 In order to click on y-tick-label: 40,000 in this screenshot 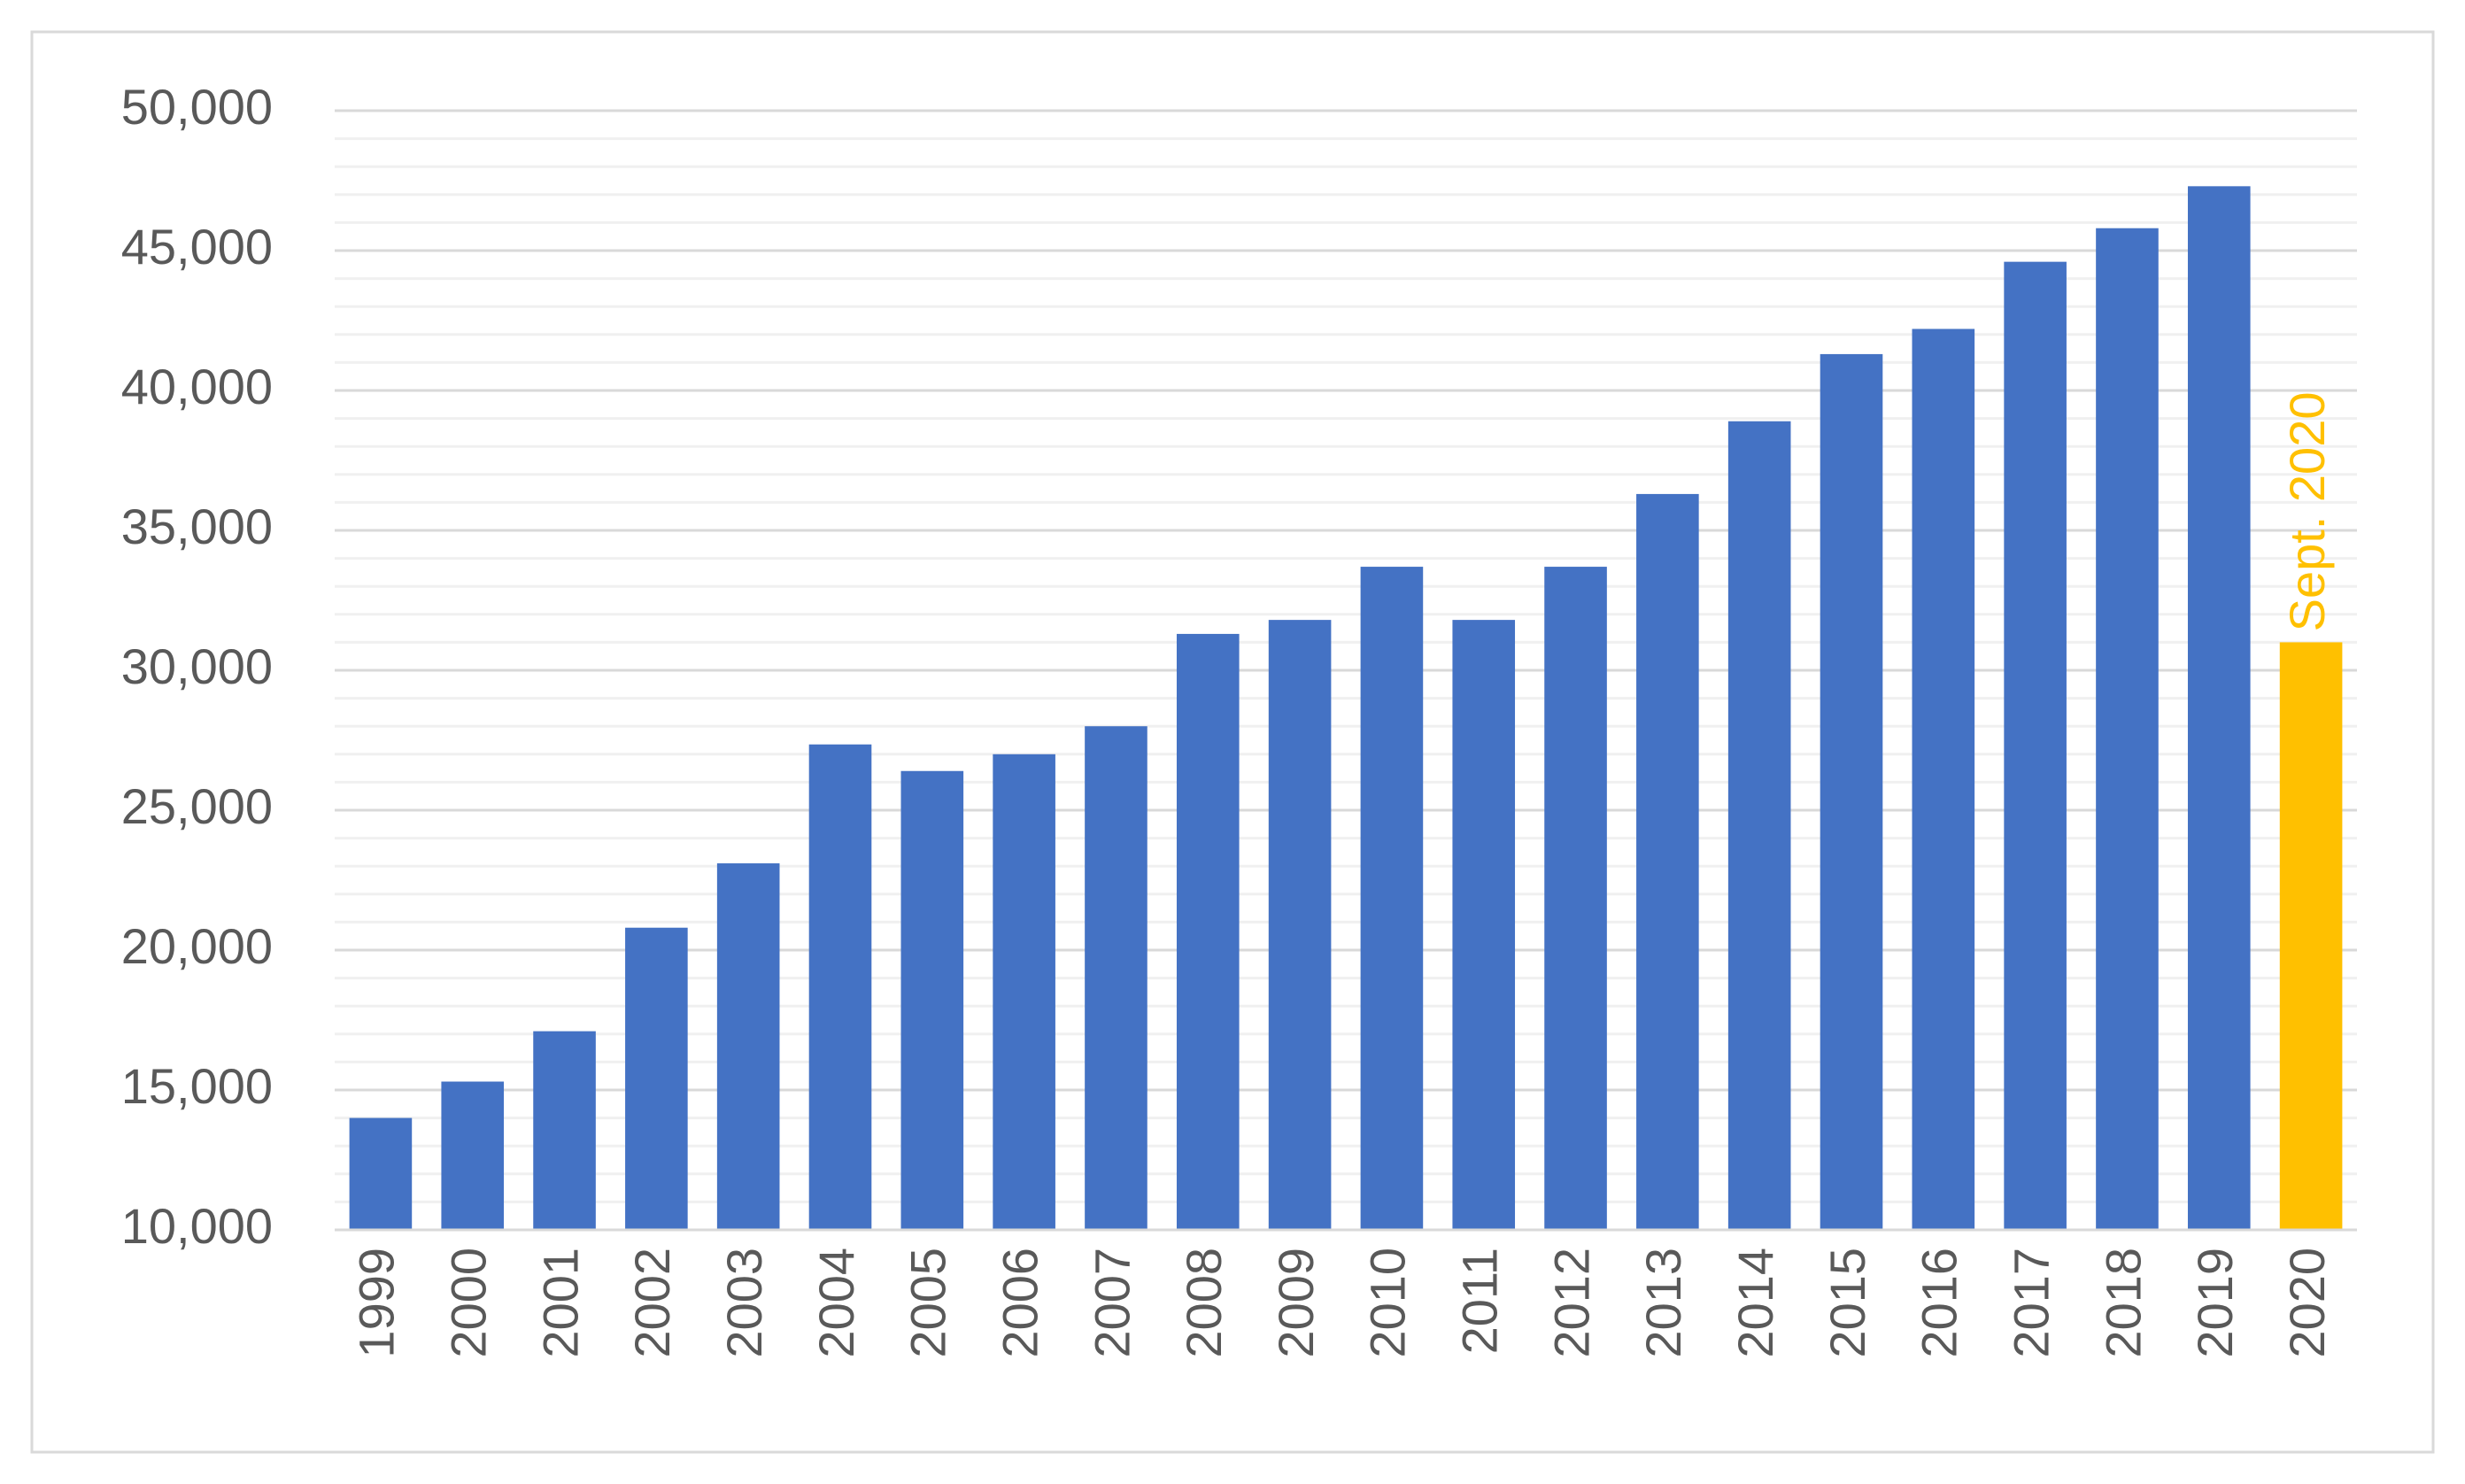, I will do `click(197, 386)`.